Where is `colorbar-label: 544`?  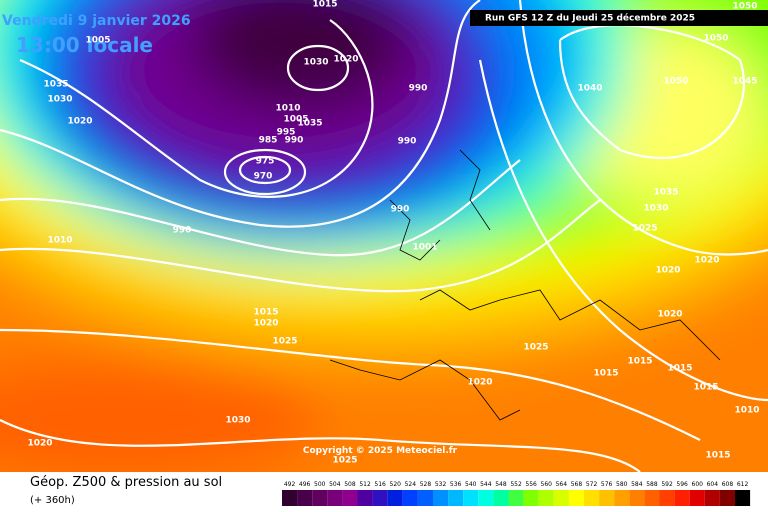
colorbar-label: 544 is located at coordinates (486, 484).